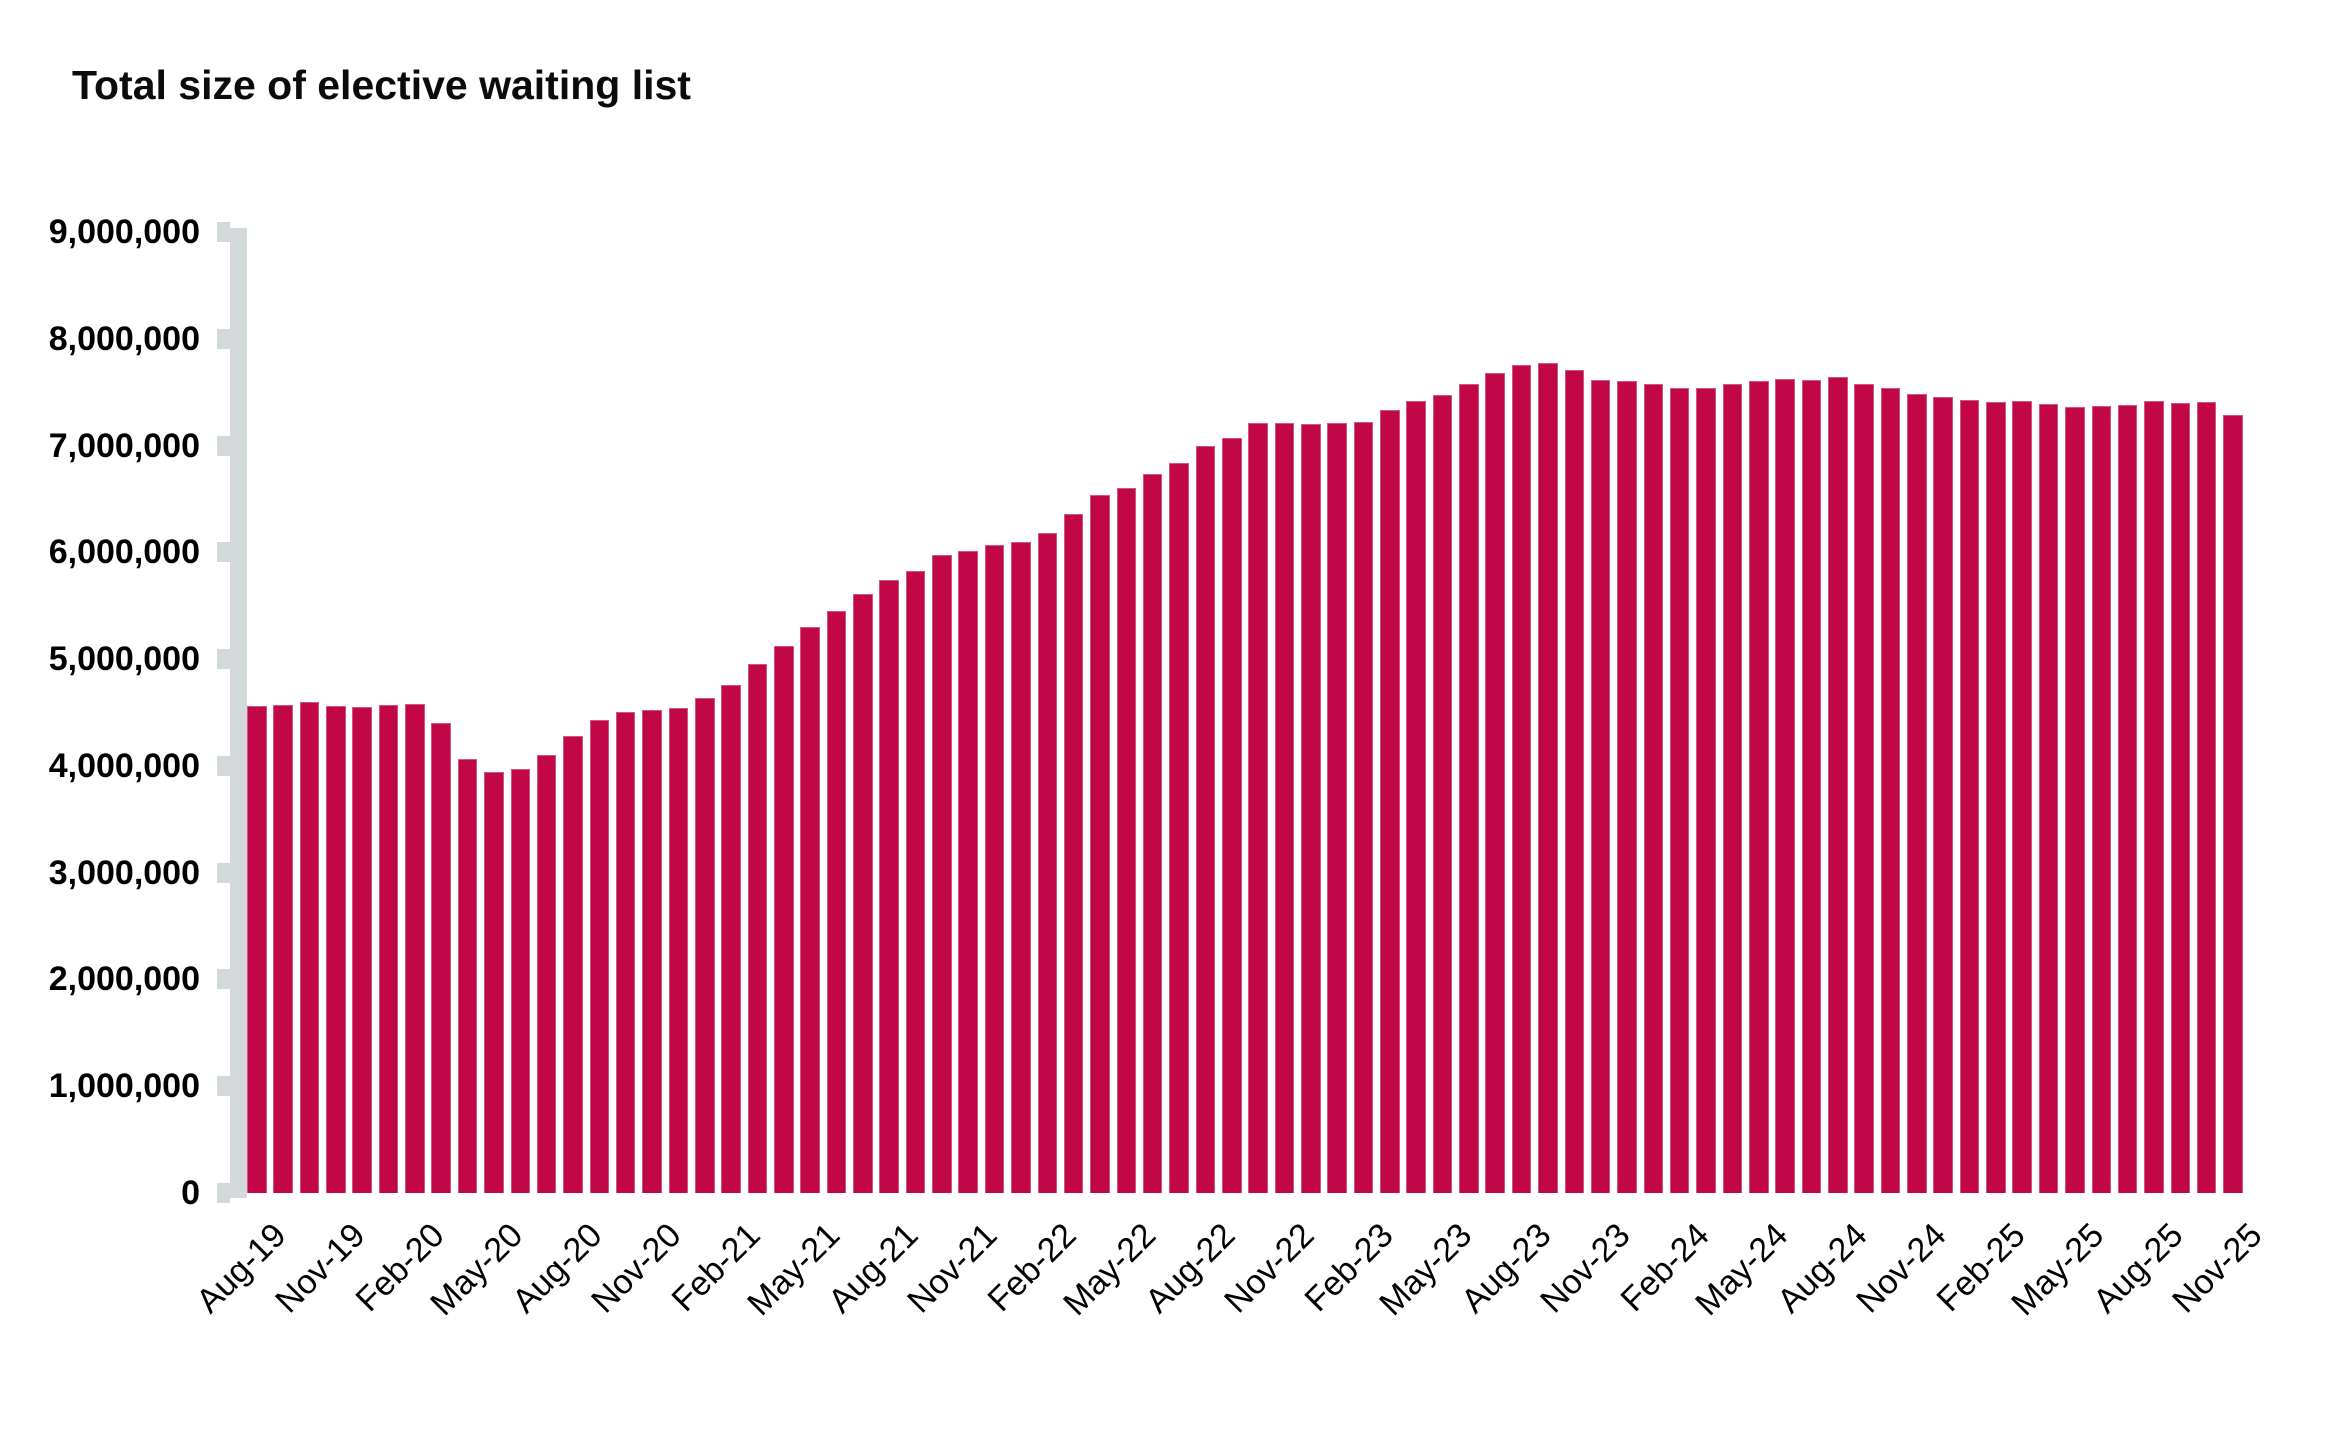 The width and height of the screenshot is (2338, 1430). I want to click on y-axis-label: 4,000,000, so click(124, 765).